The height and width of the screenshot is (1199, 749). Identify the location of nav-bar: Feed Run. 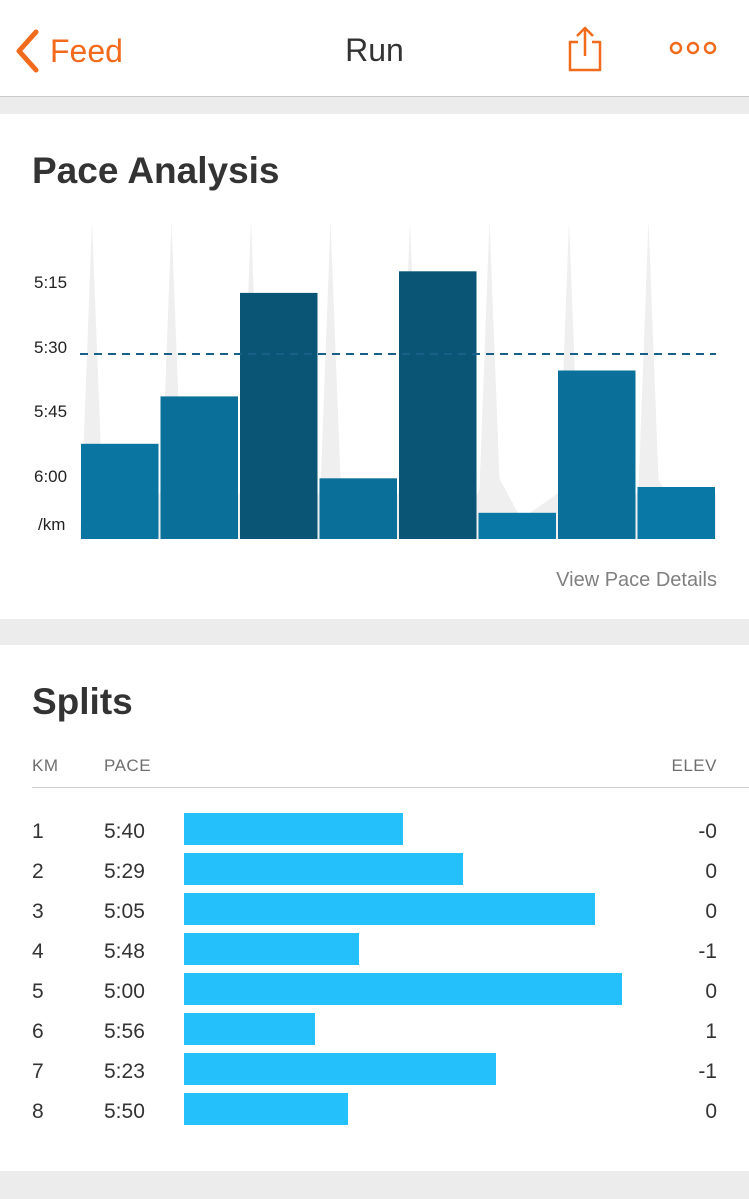
(374, 48).